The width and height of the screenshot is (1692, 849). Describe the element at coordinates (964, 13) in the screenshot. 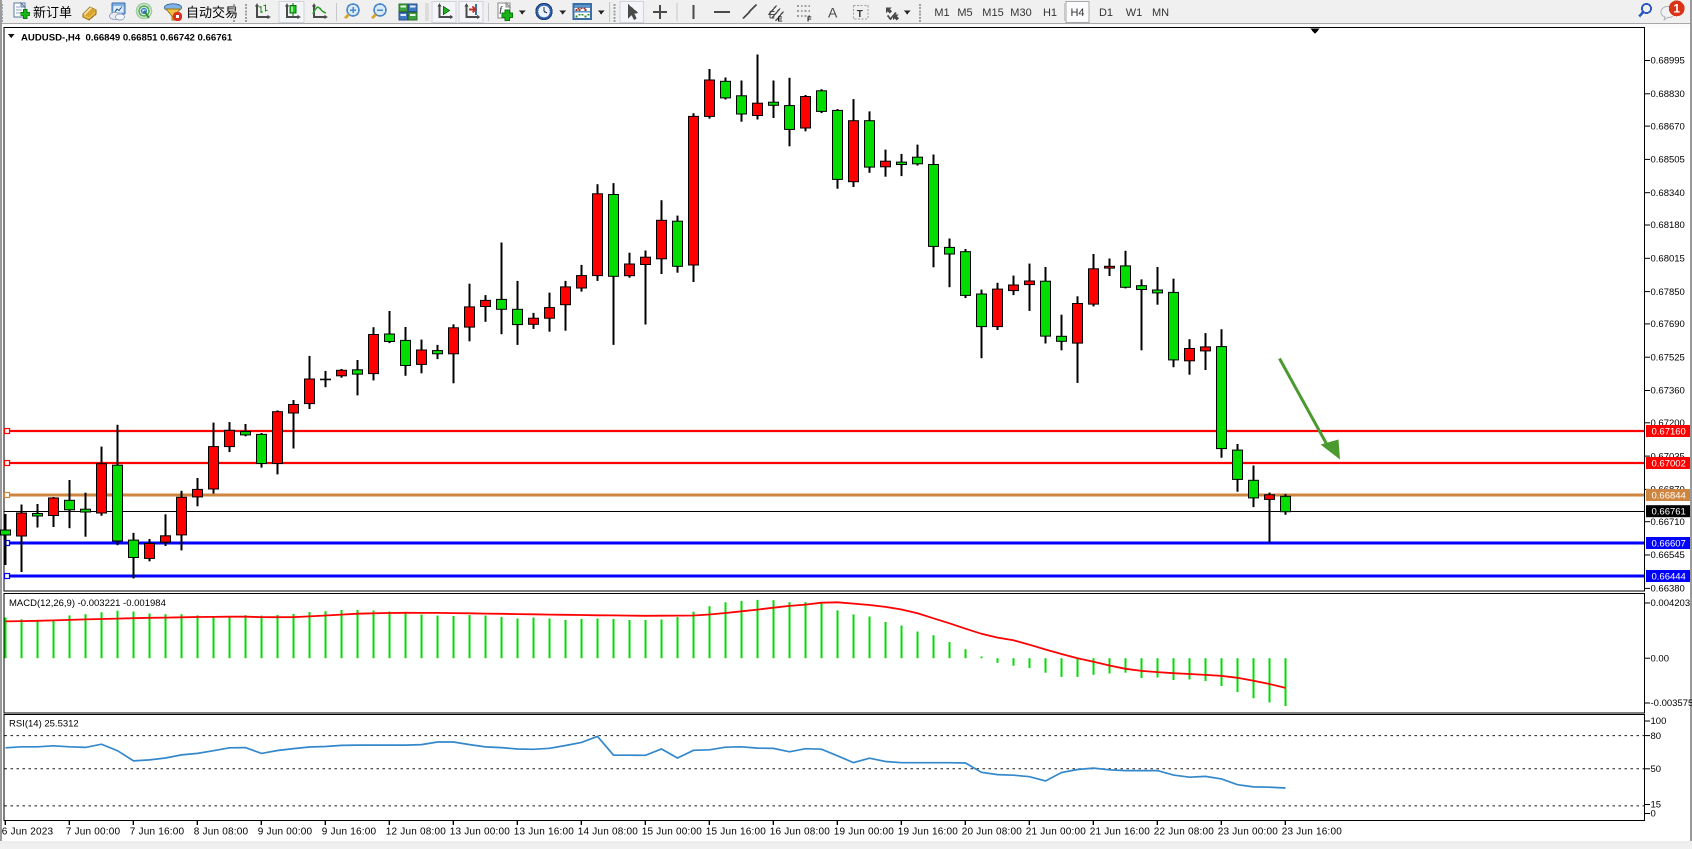

I see `svg-text: M5` at that location.